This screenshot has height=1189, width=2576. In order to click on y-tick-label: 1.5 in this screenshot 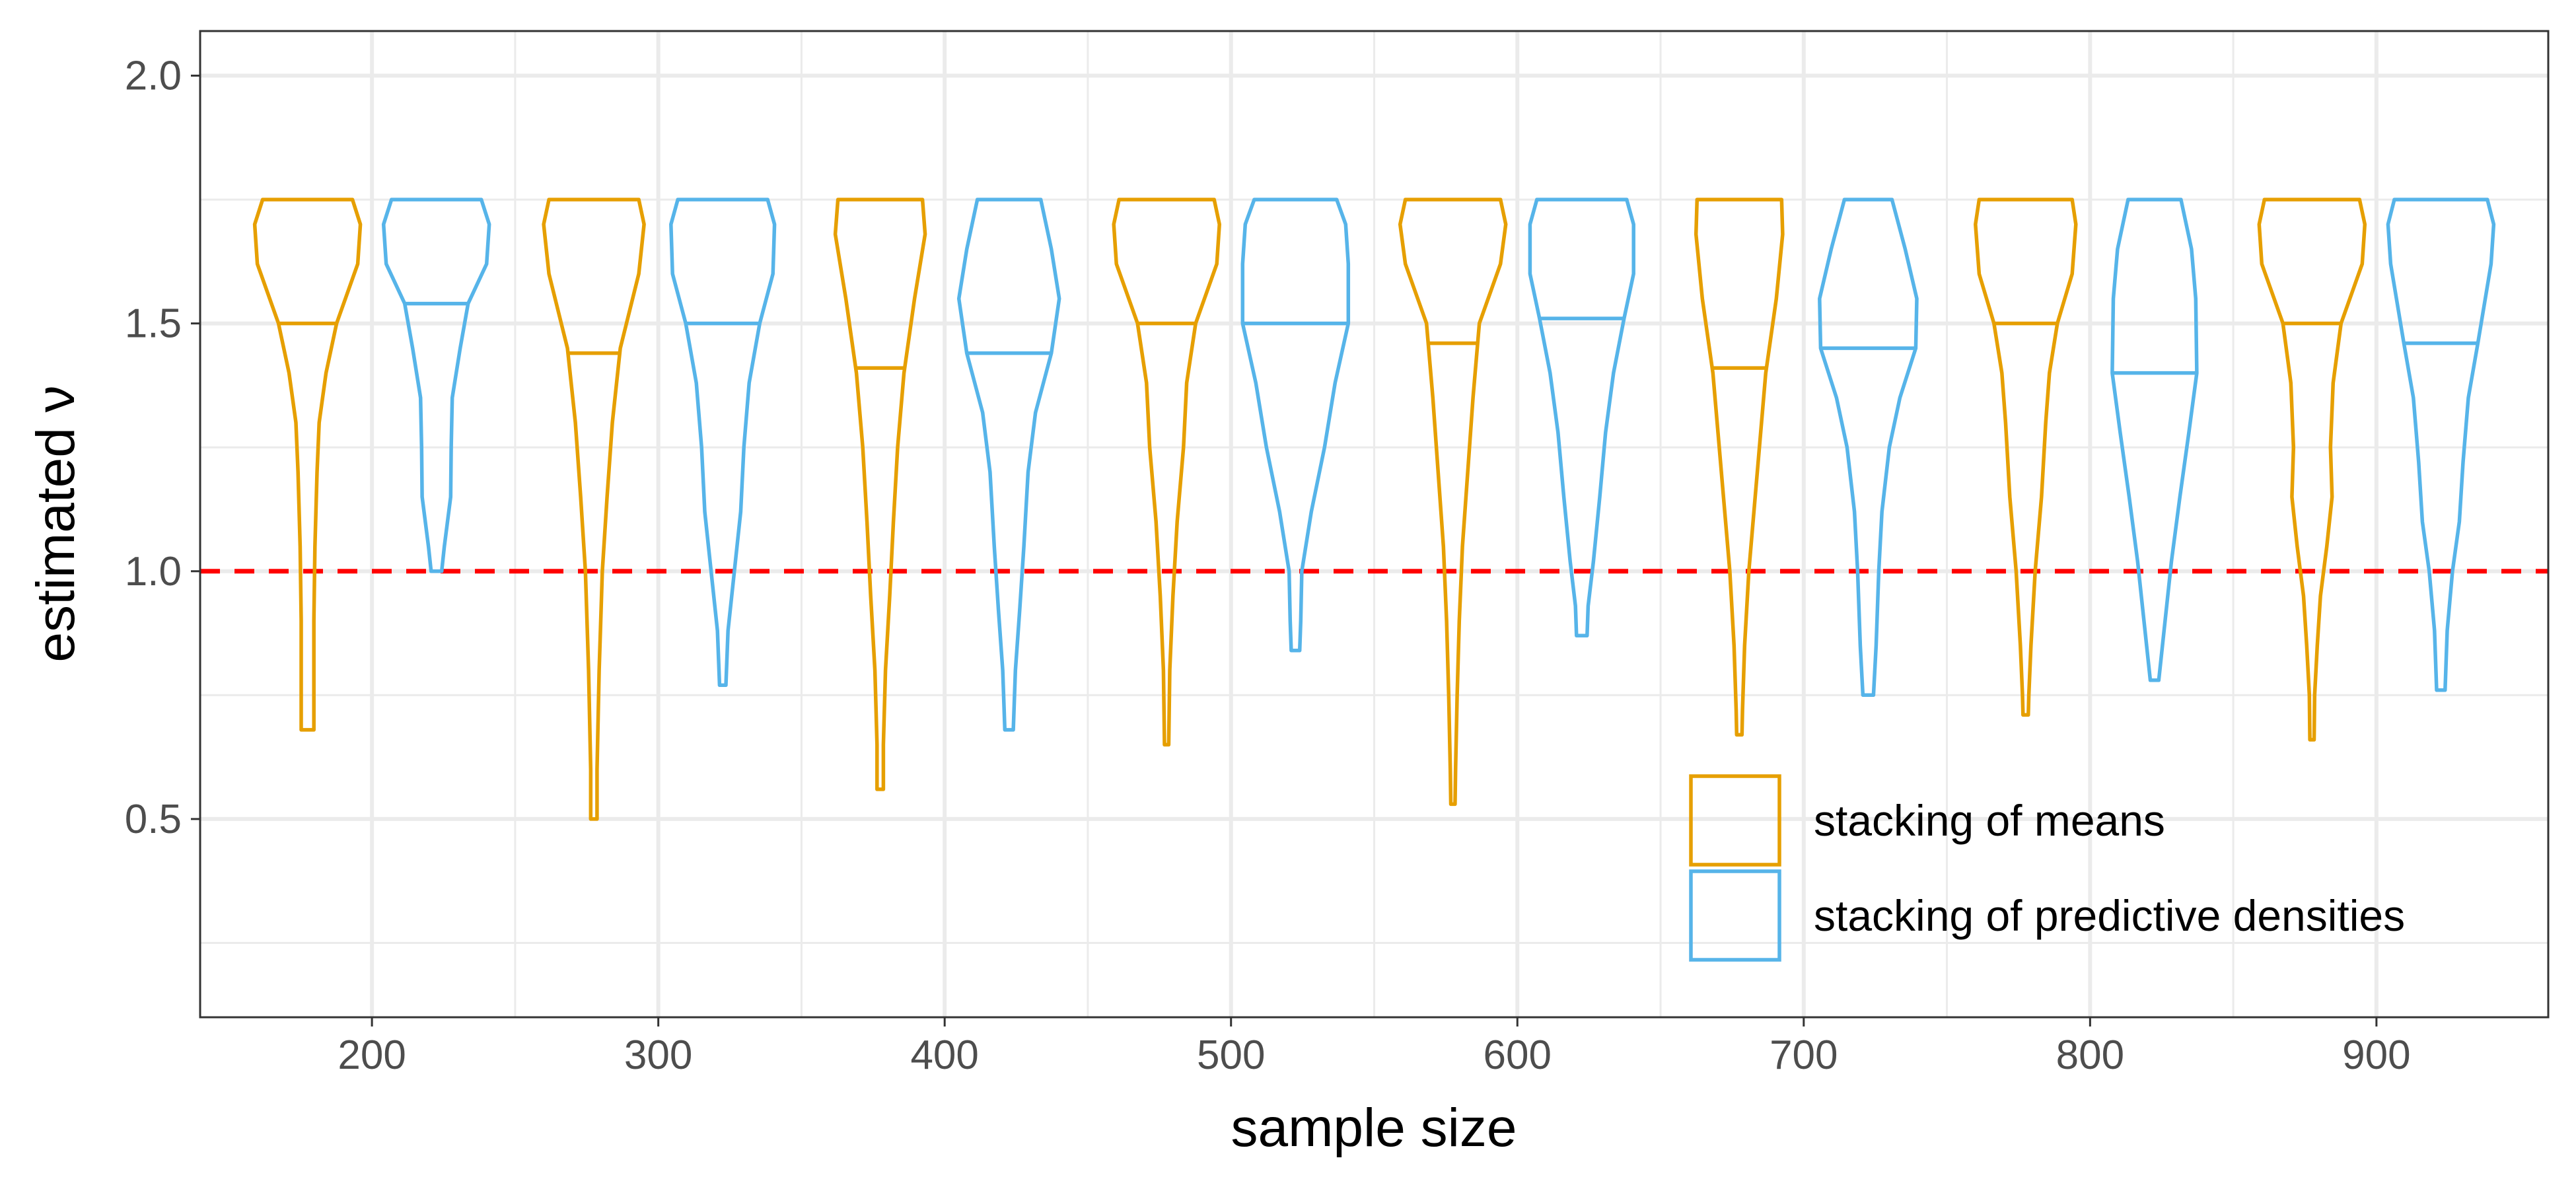, I will do `click(154, 324)`.